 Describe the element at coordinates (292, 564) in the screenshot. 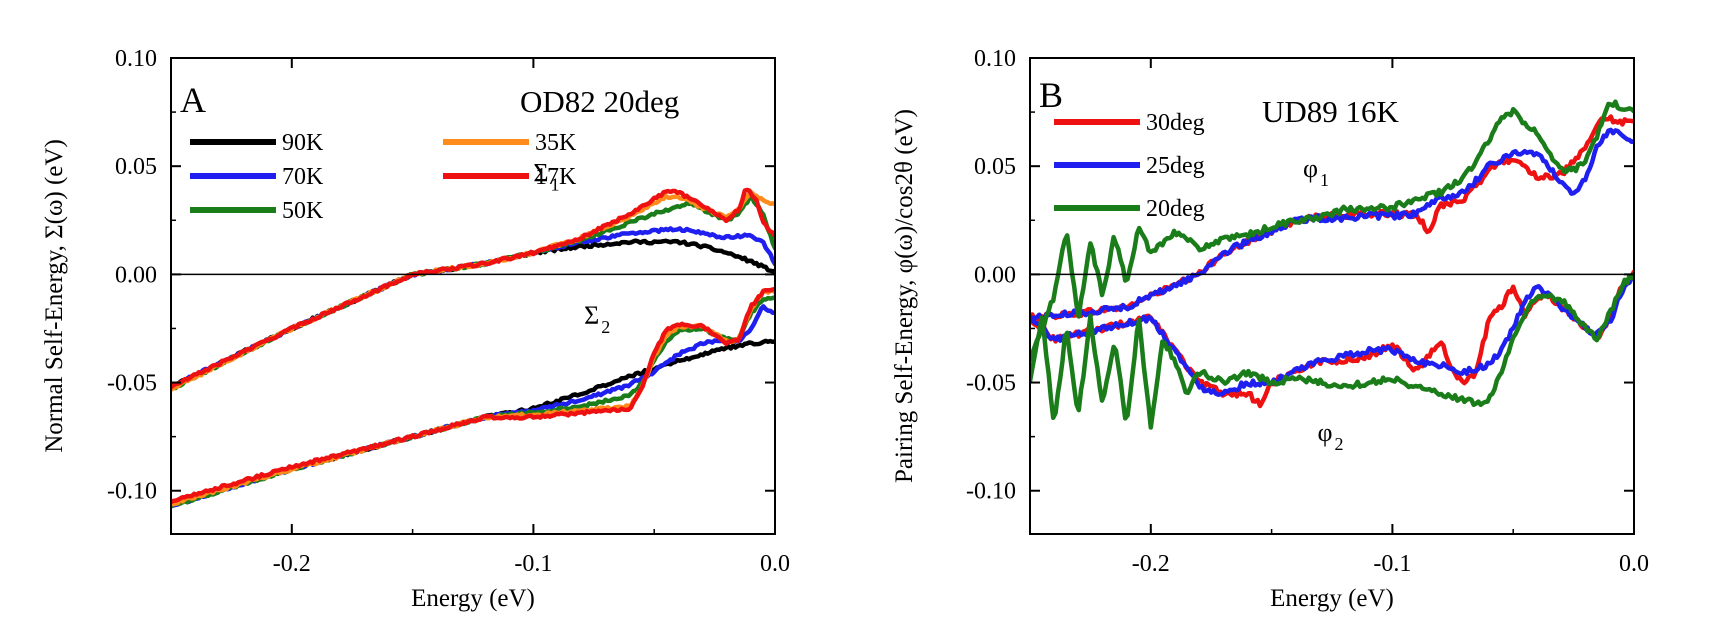

I see `panel-a-x-tick-label: -0.2` at that location.